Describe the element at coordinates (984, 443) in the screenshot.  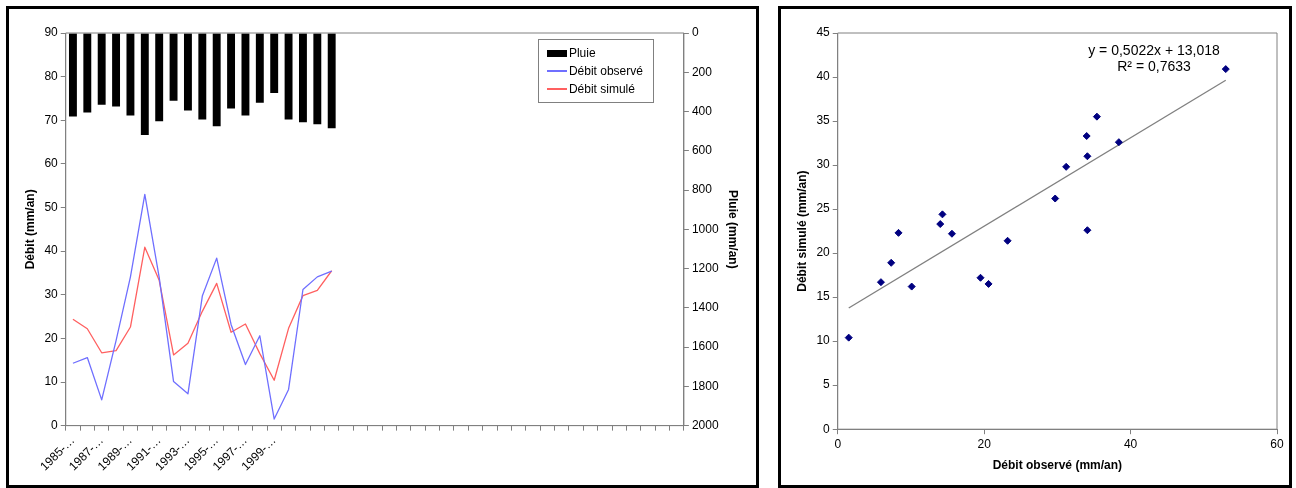
I see `x-tick-label: 20` at that location.